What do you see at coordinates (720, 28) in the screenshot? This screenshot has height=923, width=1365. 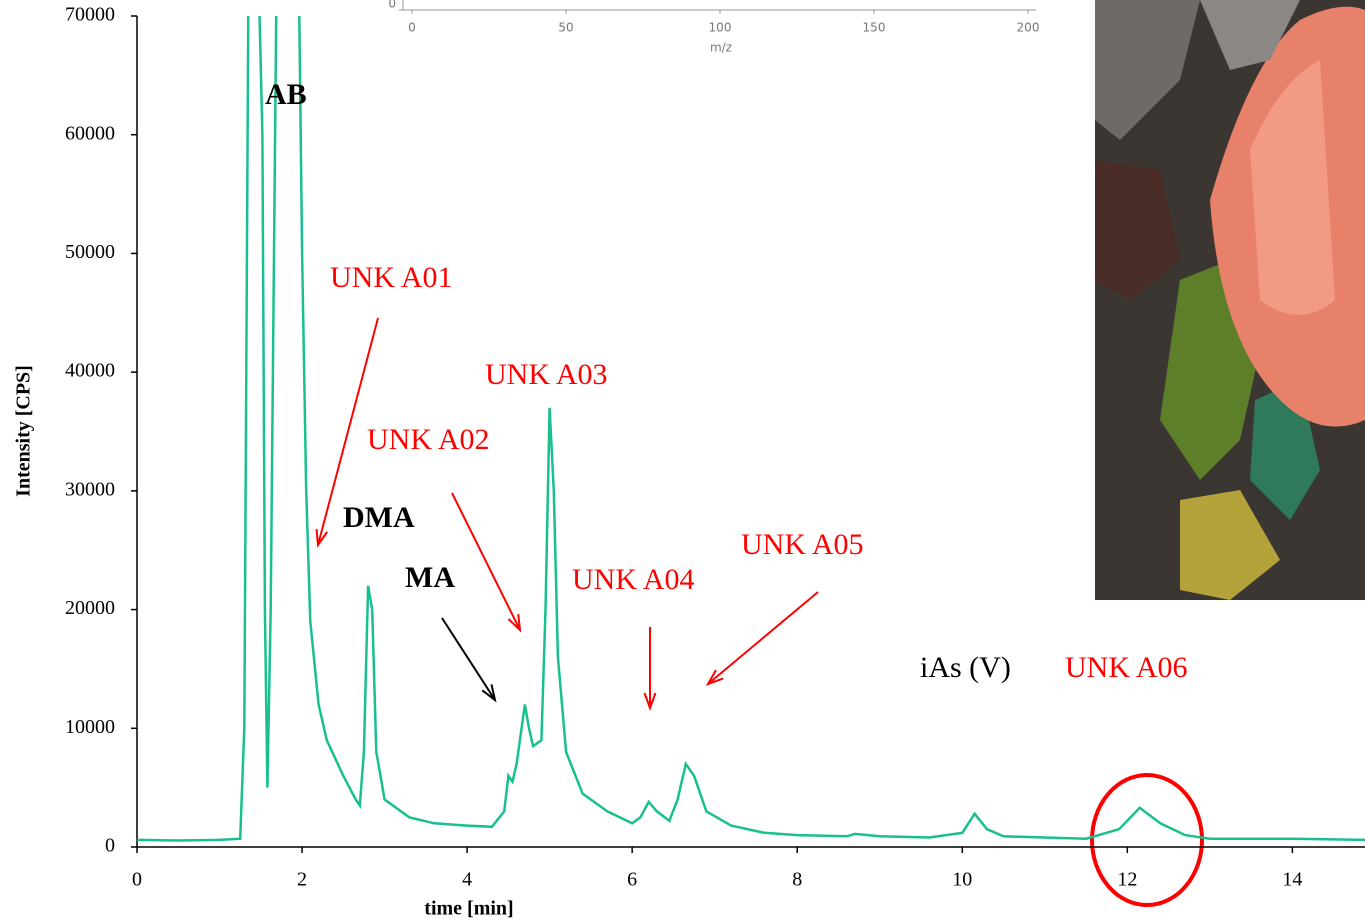 I see `inset-x-tick-label: 100` at bounding box center [720, 28].